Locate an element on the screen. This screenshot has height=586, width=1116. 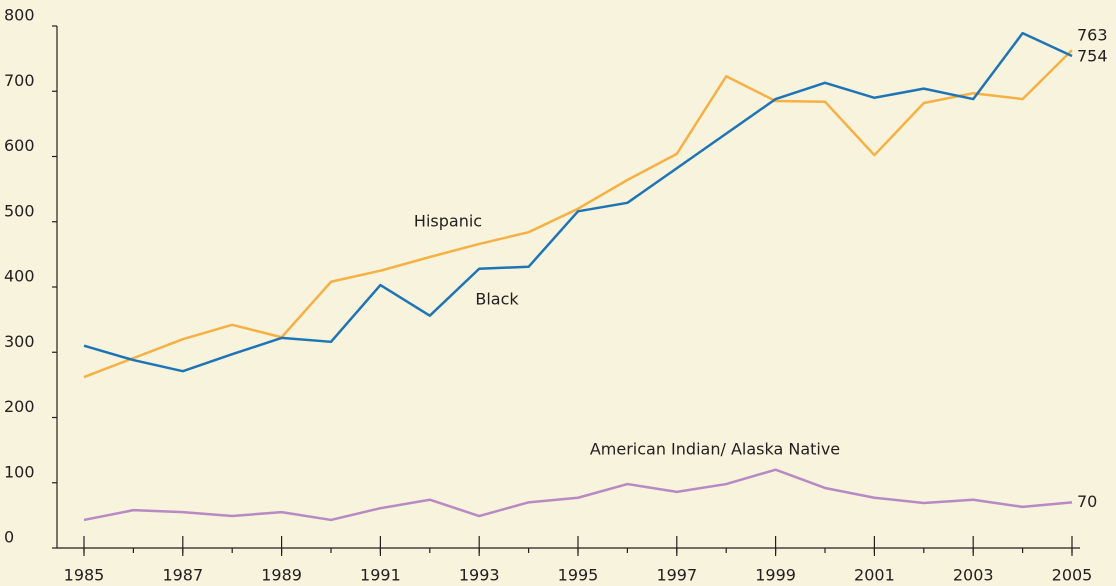
y-tick-label: 200 is located at coordinates (19, 406).